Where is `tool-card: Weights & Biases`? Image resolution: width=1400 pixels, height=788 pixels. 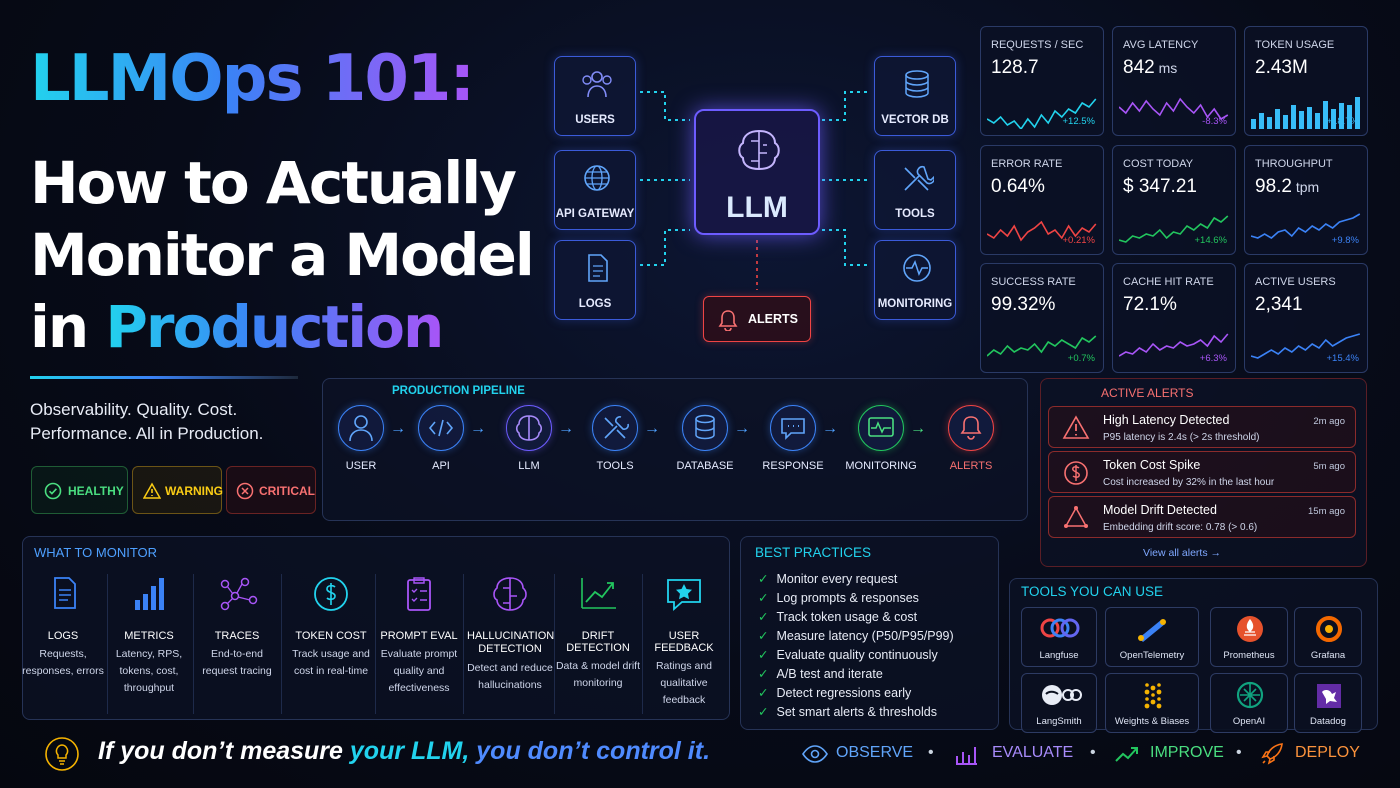 tool-card: Weights & Biases is located at coordinates (1152, 703).